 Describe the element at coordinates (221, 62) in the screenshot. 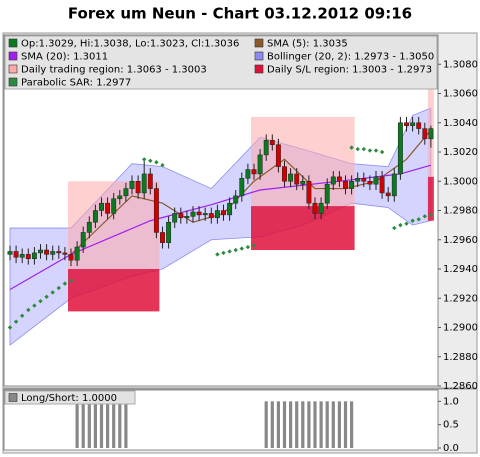

I see `legend-box` at that location.